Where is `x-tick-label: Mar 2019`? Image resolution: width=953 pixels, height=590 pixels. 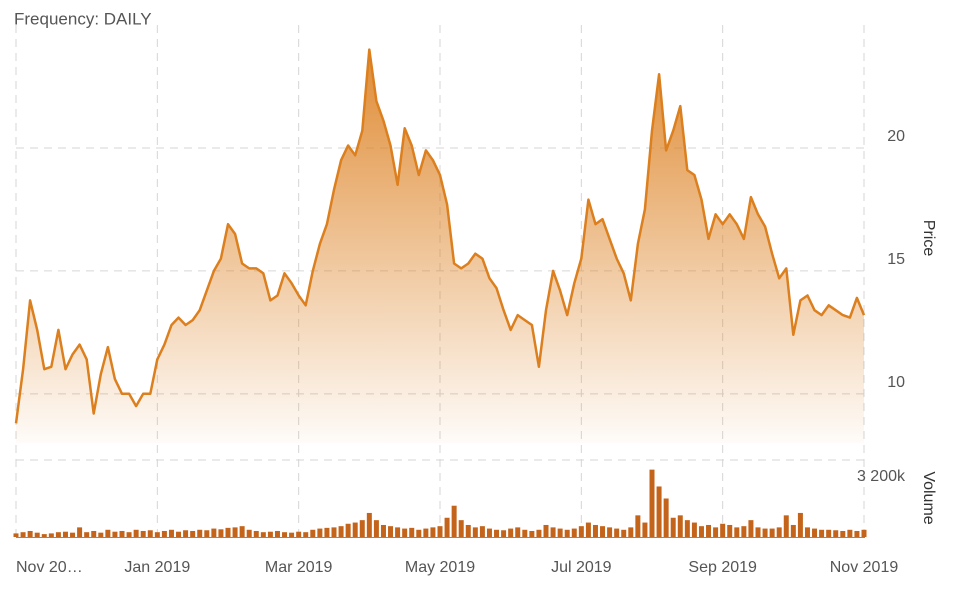
x-tick-label: Mar 2019 is located at coordinates (299, 567).